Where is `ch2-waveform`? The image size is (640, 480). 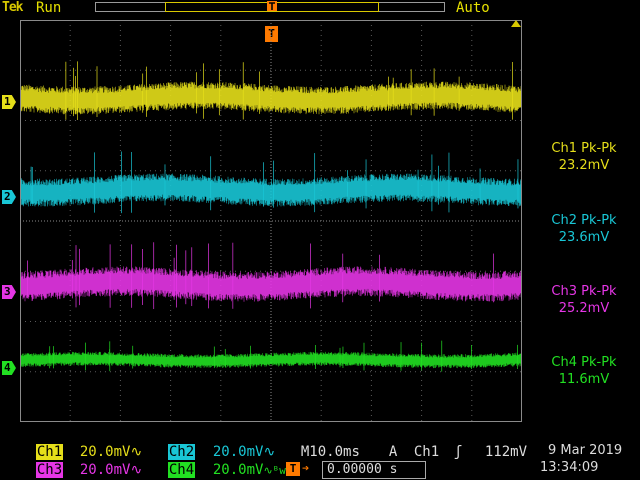
ch2-waveform is located at coordinates (271, 182).